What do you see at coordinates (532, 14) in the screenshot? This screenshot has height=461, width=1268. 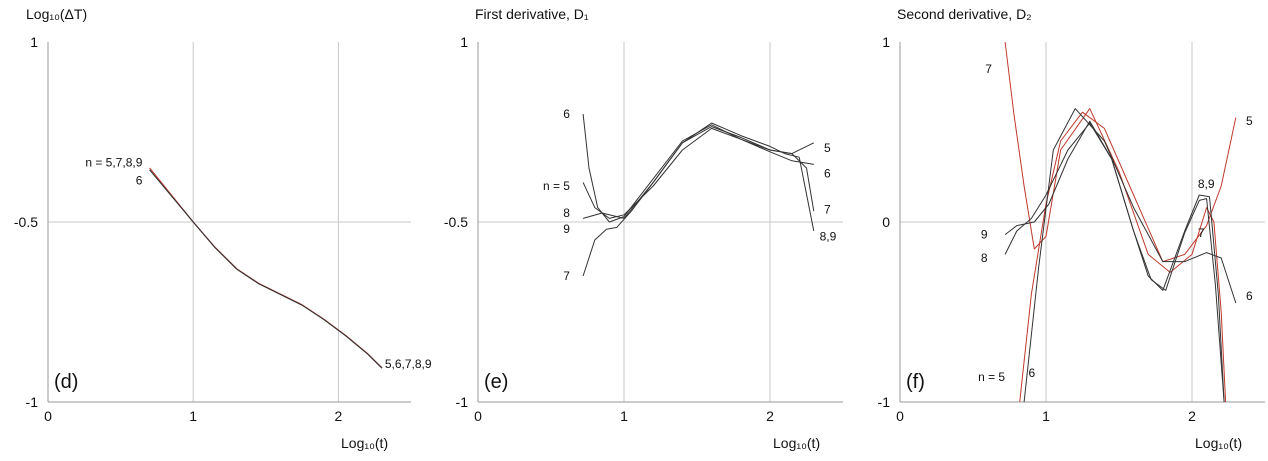 I see `chart-title: First derivative, D₁` at bounding box center [532, 14].